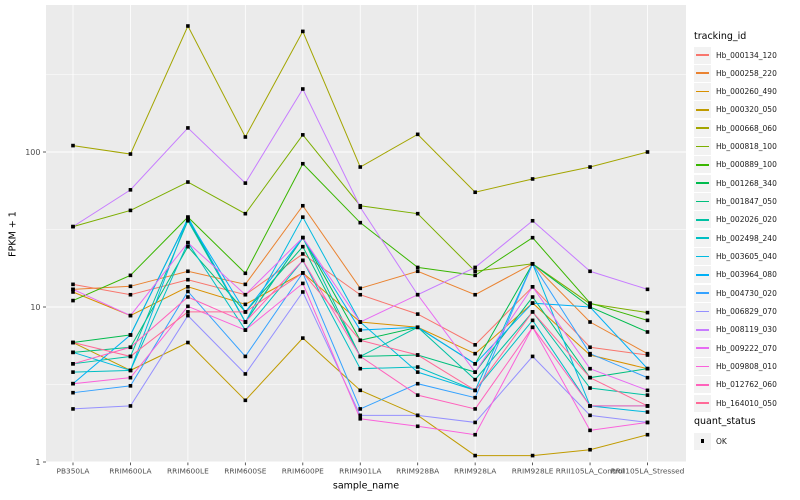  Describe the element at coordinates (735, 202) in the screenshot. I see `legend-item-Hb_001847_050: Hb_001847_050` at that location.